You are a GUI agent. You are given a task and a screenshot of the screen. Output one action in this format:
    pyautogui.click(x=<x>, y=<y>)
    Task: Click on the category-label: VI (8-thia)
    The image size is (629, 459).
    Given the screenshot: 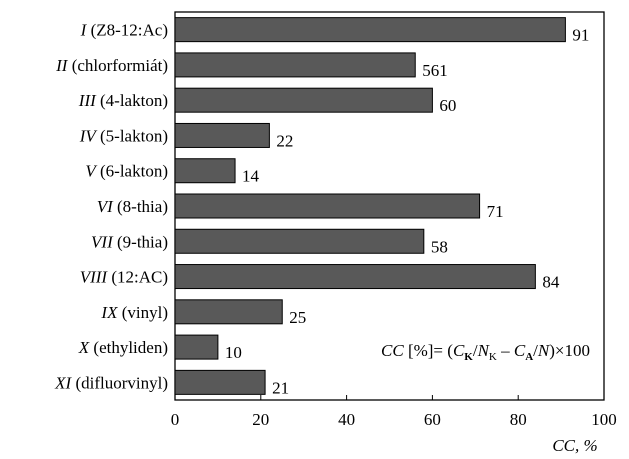 What is the action you would take?
    pyautogui.click(x=132, y=206)
    